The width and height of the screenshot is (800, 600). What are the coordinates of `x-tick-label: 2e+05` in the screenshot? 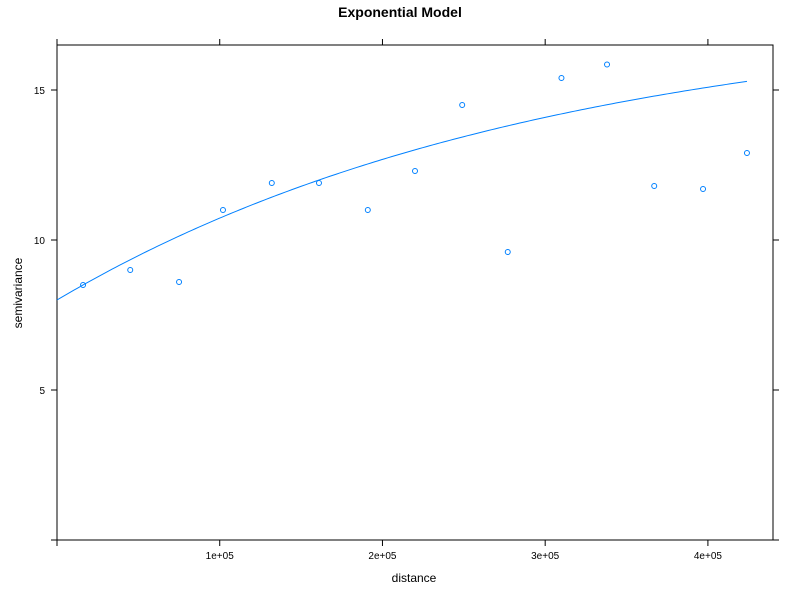 It's located at (382, 556).